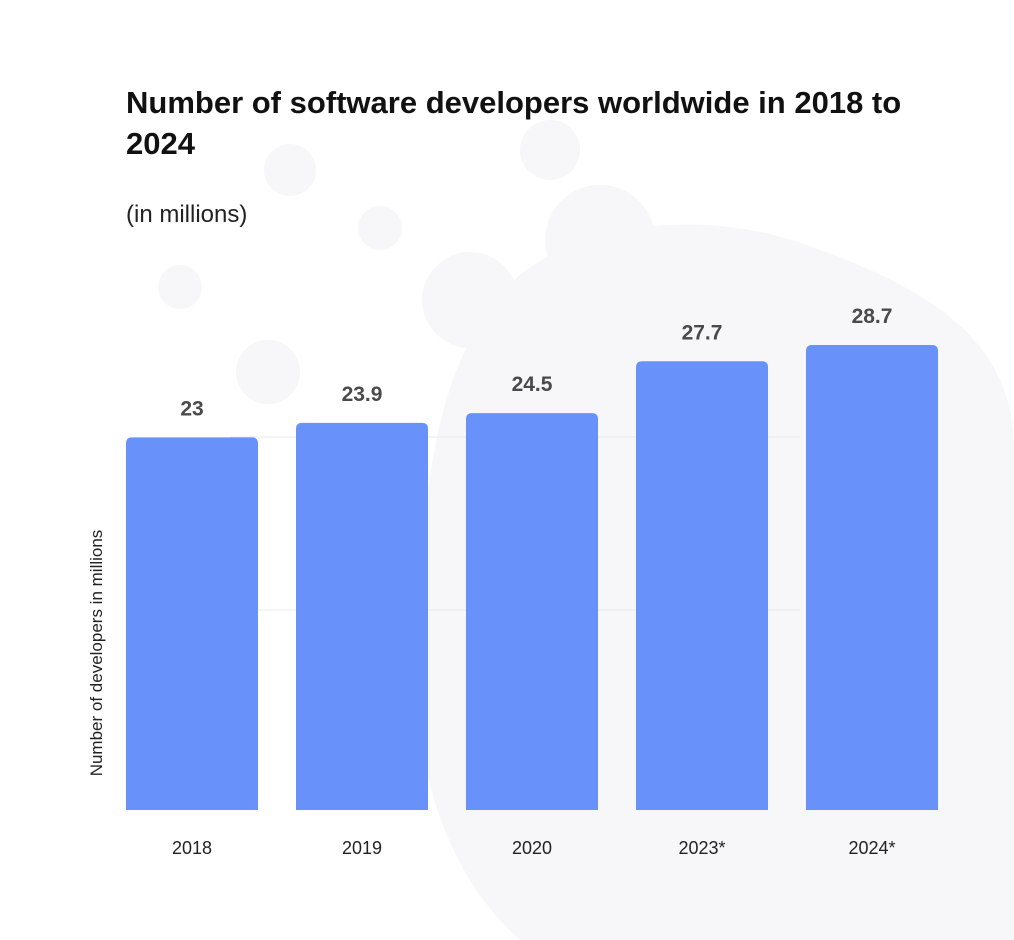  I want to click on x-tick-label: 2019, so click(362, 848).